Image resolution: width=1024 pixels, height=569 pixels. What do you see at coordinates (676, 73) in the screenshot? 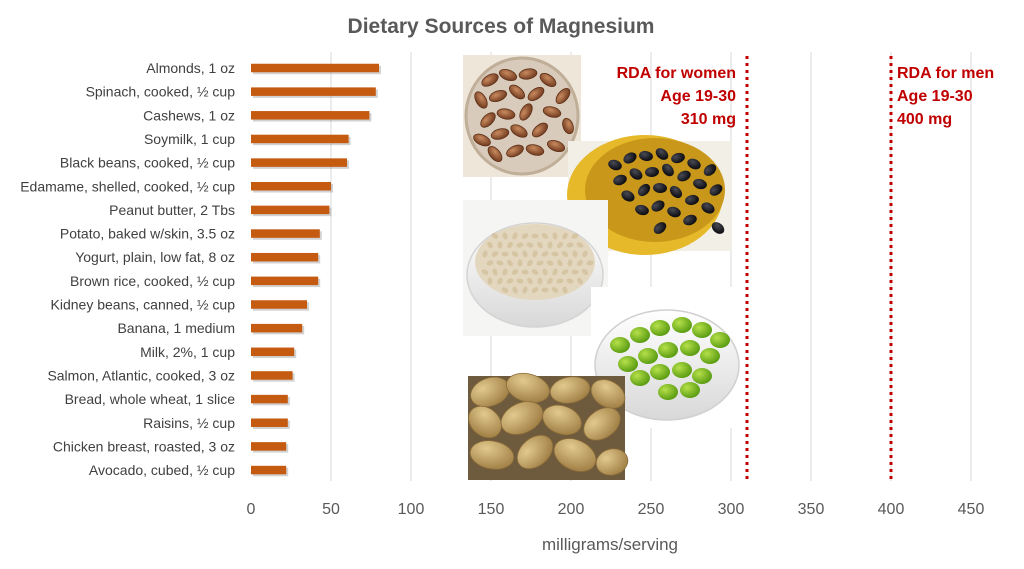
I see `rda-label-line: RDA for women` at bounding box center [676, 73].